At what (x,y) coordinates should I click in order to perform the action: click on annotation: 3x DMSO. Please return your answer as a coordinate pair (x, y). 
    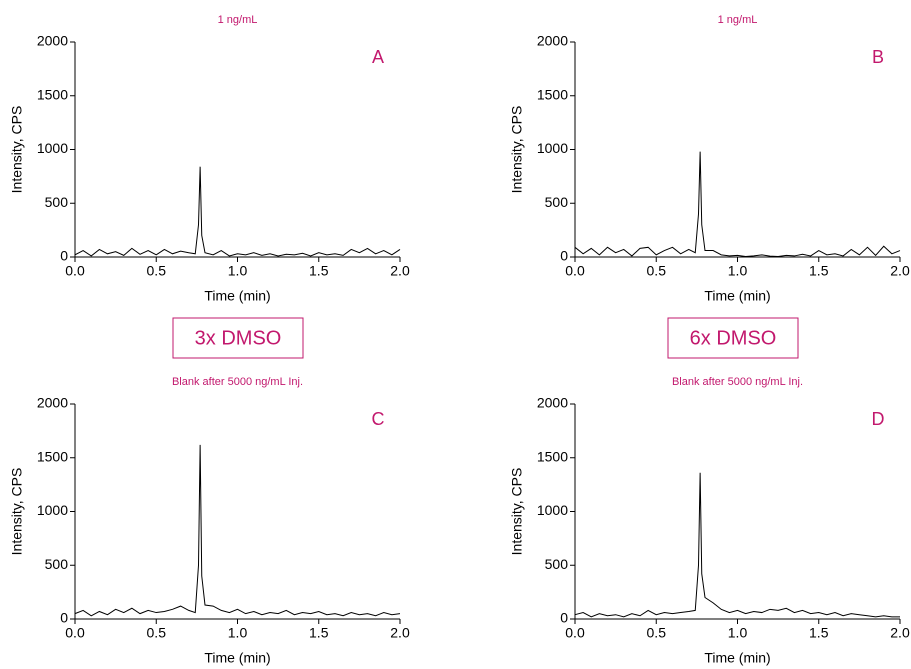
    Looking at the image, I should click on (238, 338).